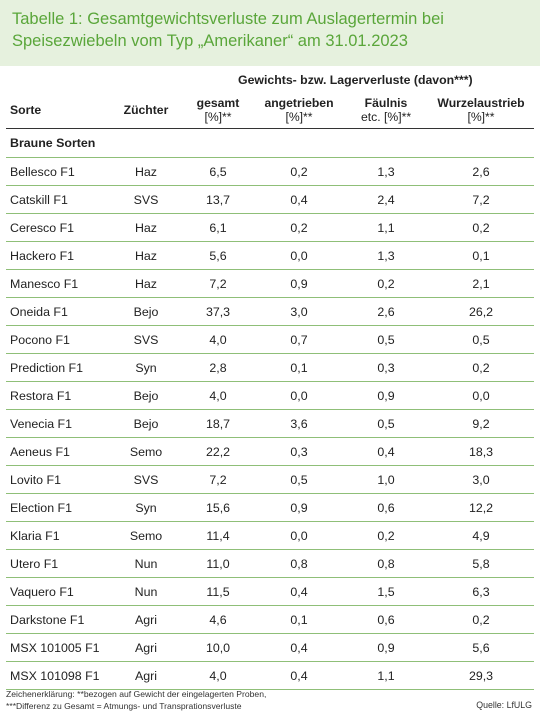  I want to click on table-row: Klaria F1 Semo 11,4 0,0 0,2 4,9, so click(270, 536).